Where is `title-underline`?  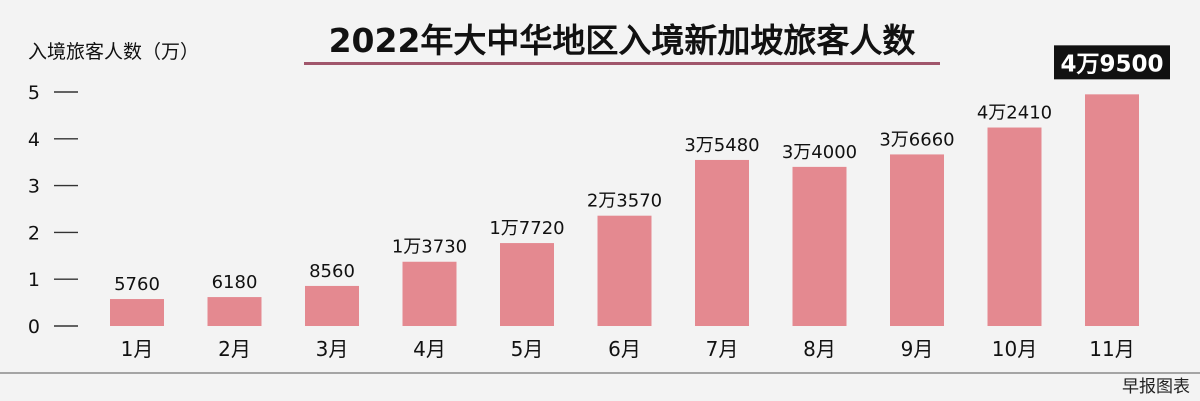
title-underline is located at coordinates (622, 63).